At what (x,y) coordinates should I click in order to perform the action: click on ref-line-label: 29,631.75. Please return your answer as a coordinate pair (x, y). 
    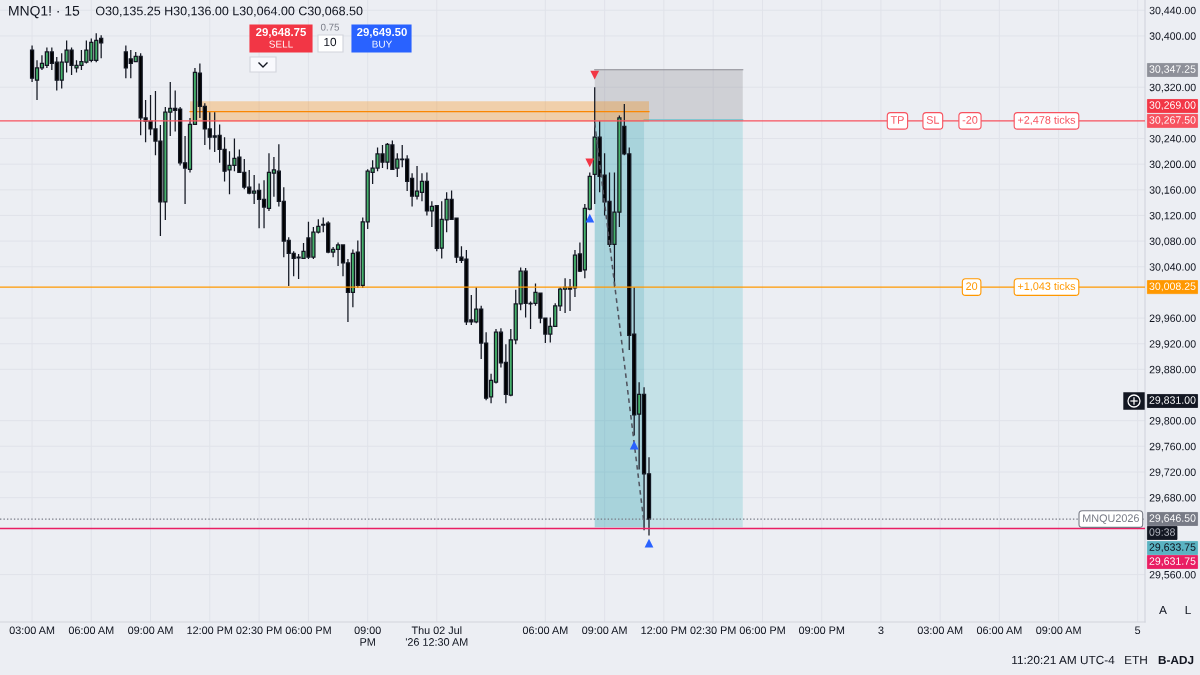
    Looking at the image, I should click on (1172, 562).